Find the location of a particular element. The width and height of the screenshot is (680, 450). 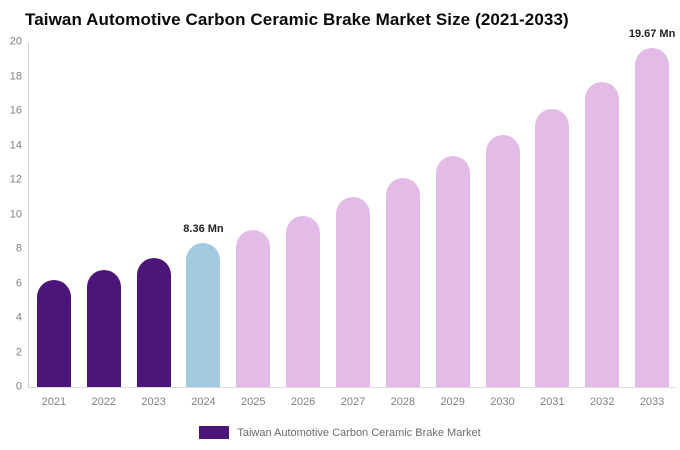

y-axis-tick-label-20: 20 is located at coordinates (15, 41).